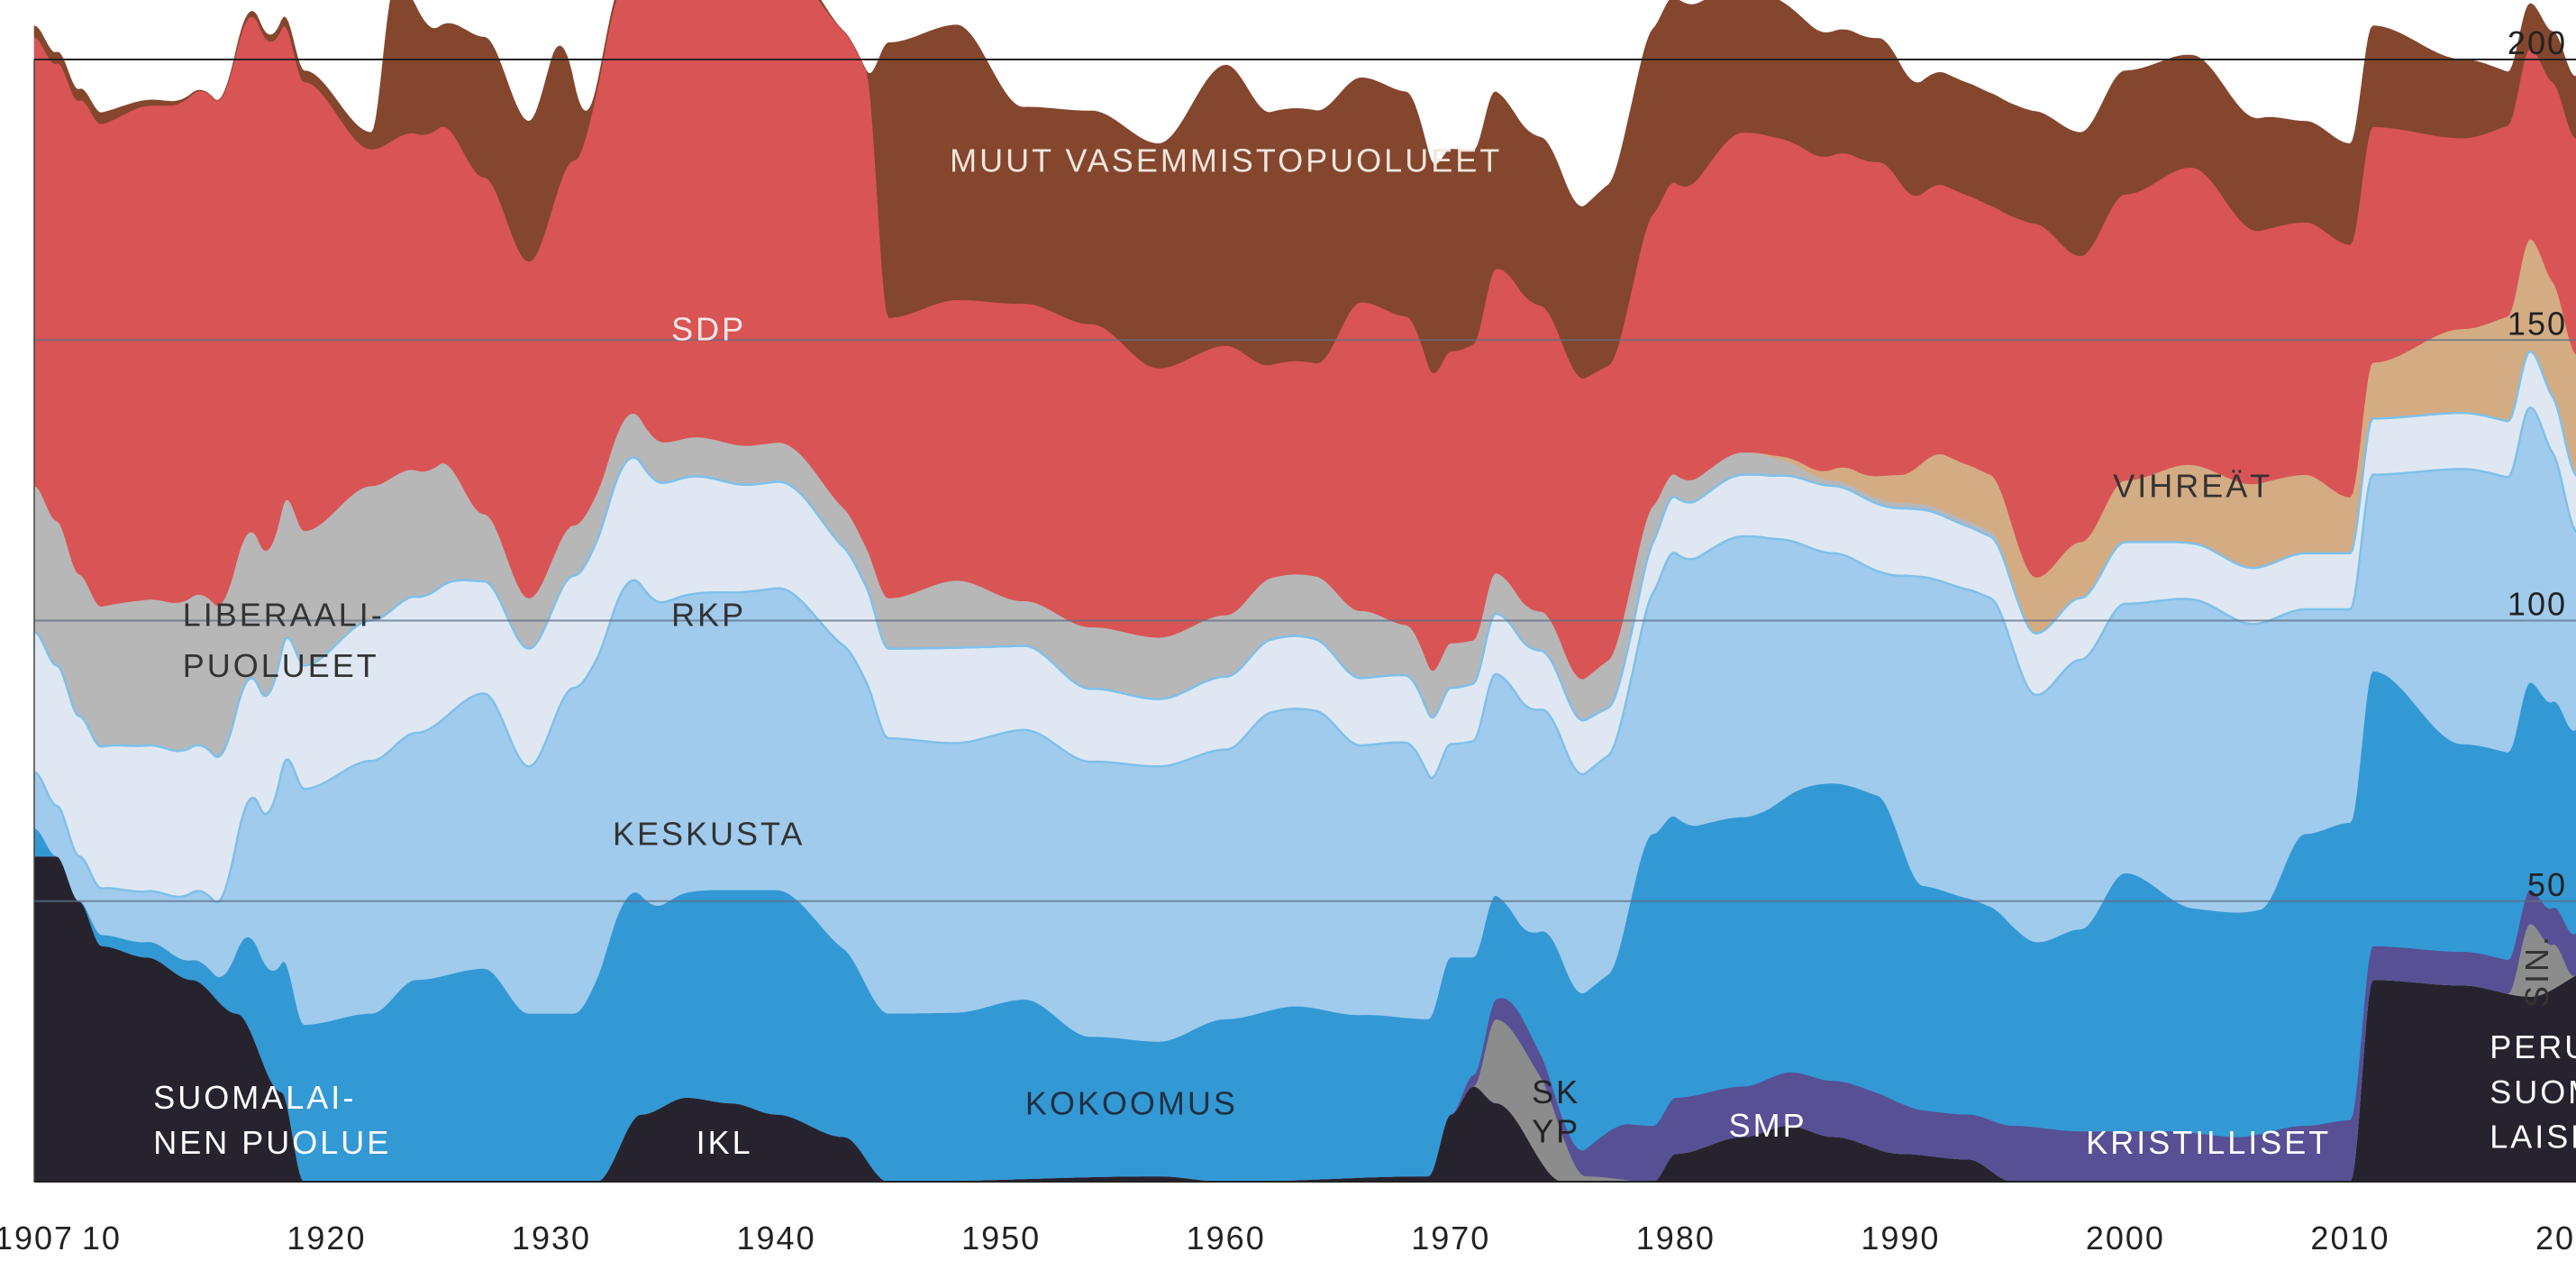  What do you see at coordinates (2537, 324) in the screenshot?
I see `y-tick-label: 150` at bounding box center [2537, 324].